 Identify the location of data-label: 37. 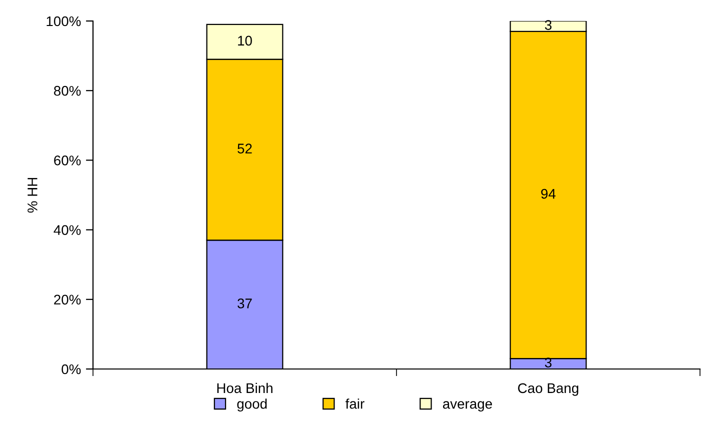
(245, 303).